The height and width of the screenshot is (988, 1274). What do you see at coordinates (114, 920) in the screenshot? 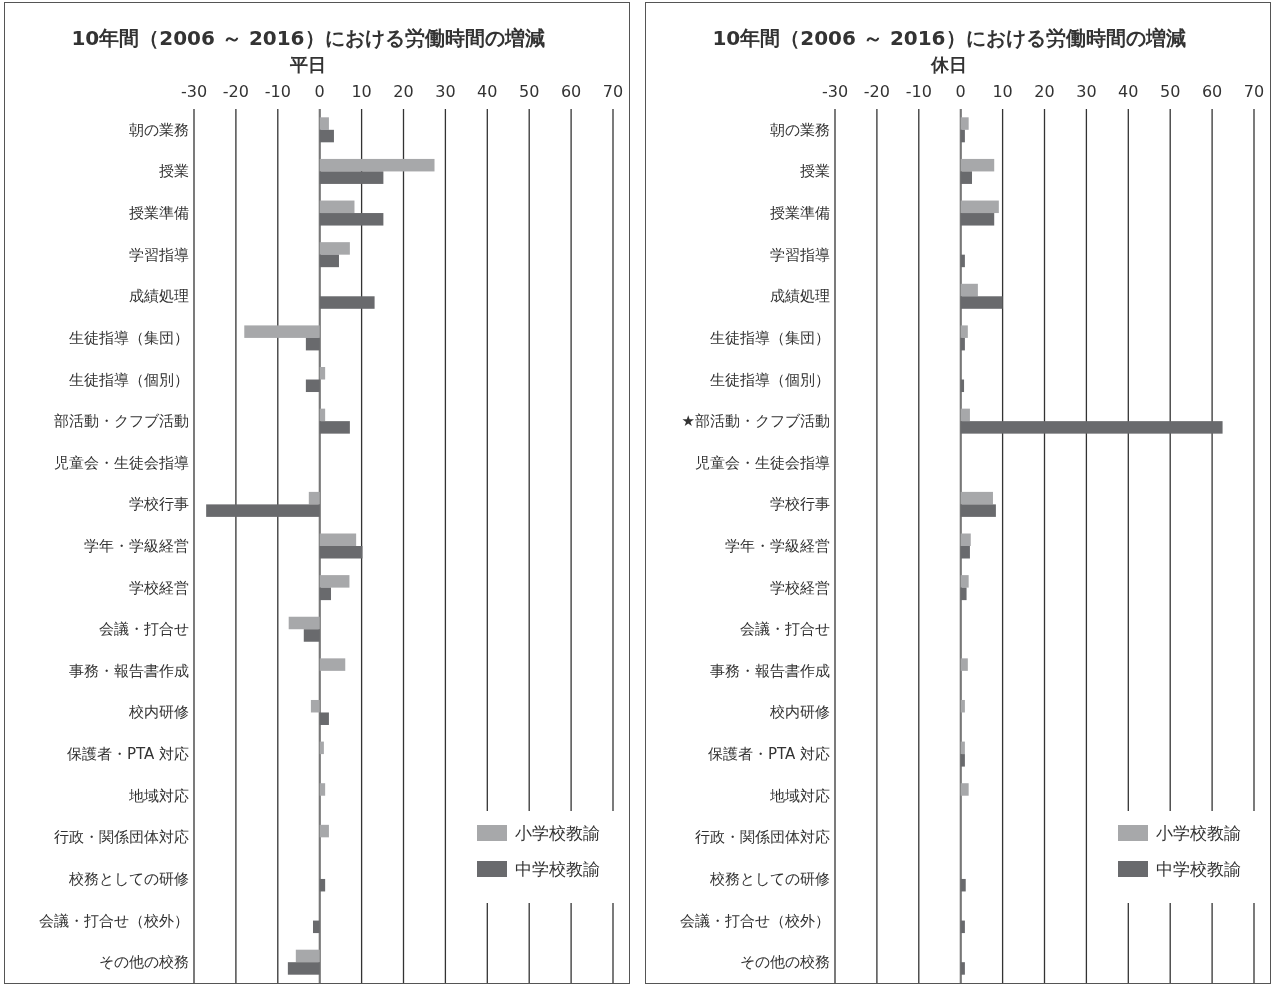
I see `y-tick-label: 会議・打合せ（校外）` at bounding box center [114, 920].